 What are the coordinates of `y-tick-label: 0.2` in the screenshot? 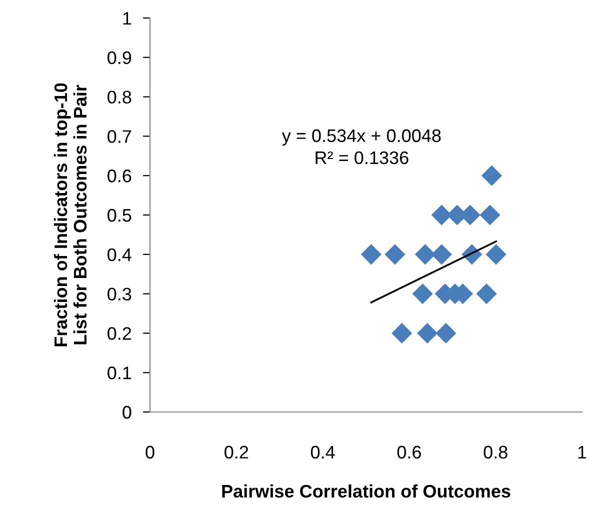 It's located at (120, 333).